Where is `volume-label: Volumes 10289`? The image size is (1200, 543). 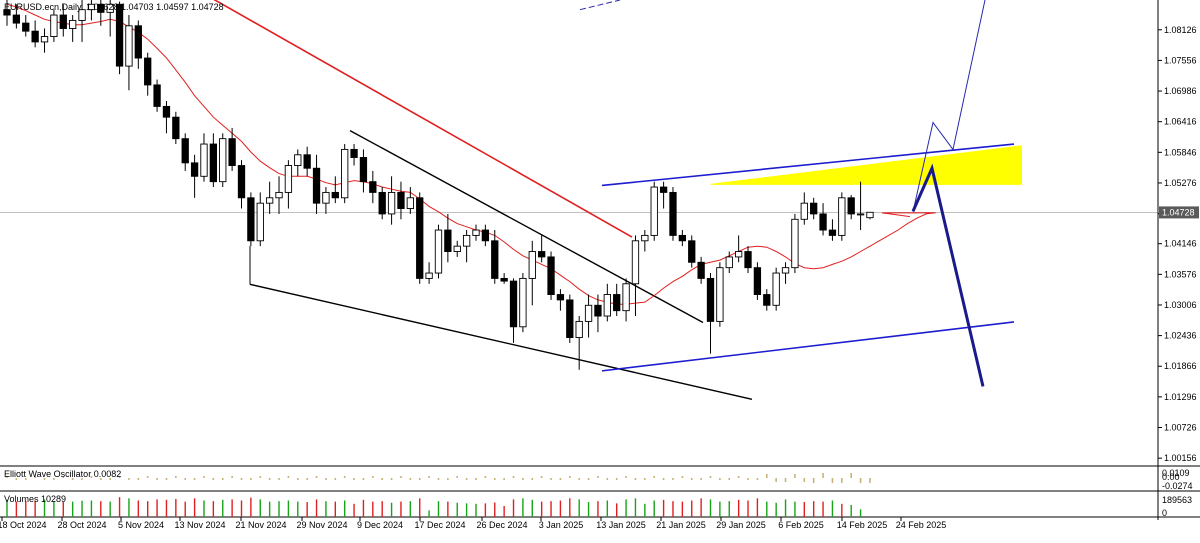 volume-label: Volumes 10289 is located at coordinates (35, 499).